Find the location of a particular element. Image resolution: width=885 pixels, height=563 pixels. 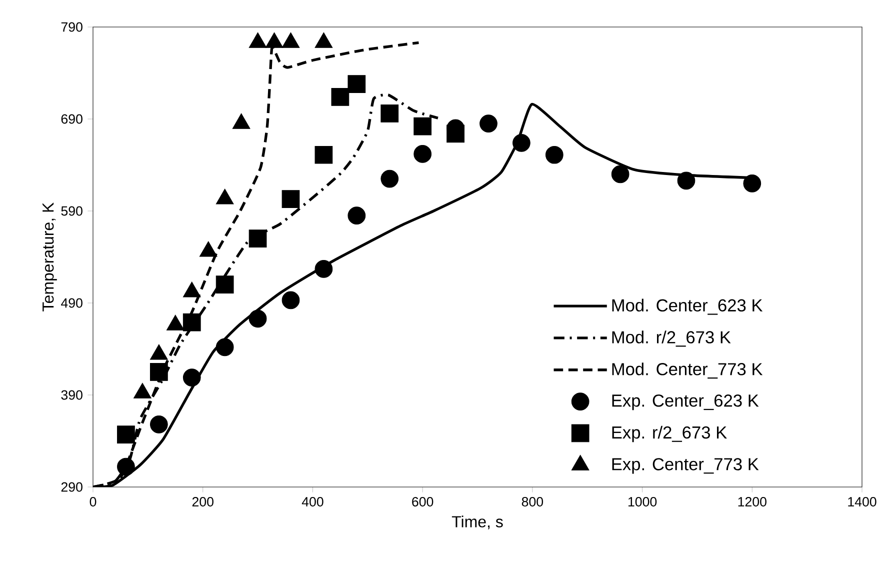

legend-label: Exp. r/2_673 K is located at coordinates (669, 434).